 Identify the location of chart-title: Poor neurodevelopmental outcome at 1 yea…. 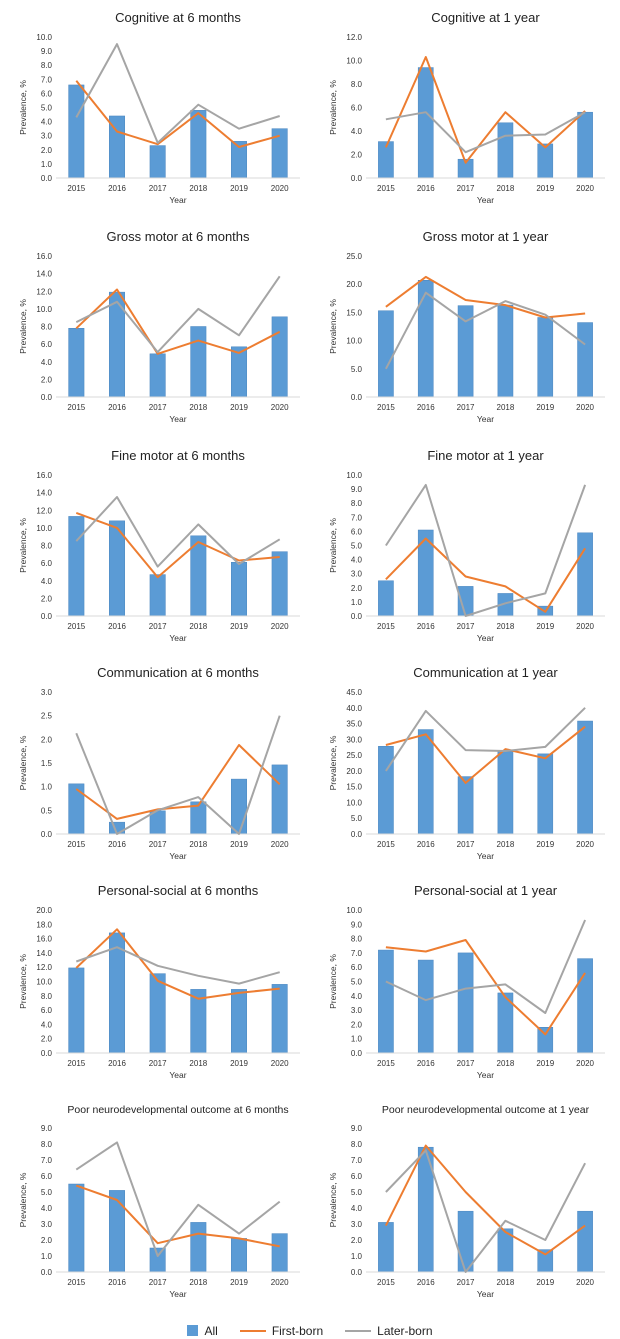
(486, 1110).